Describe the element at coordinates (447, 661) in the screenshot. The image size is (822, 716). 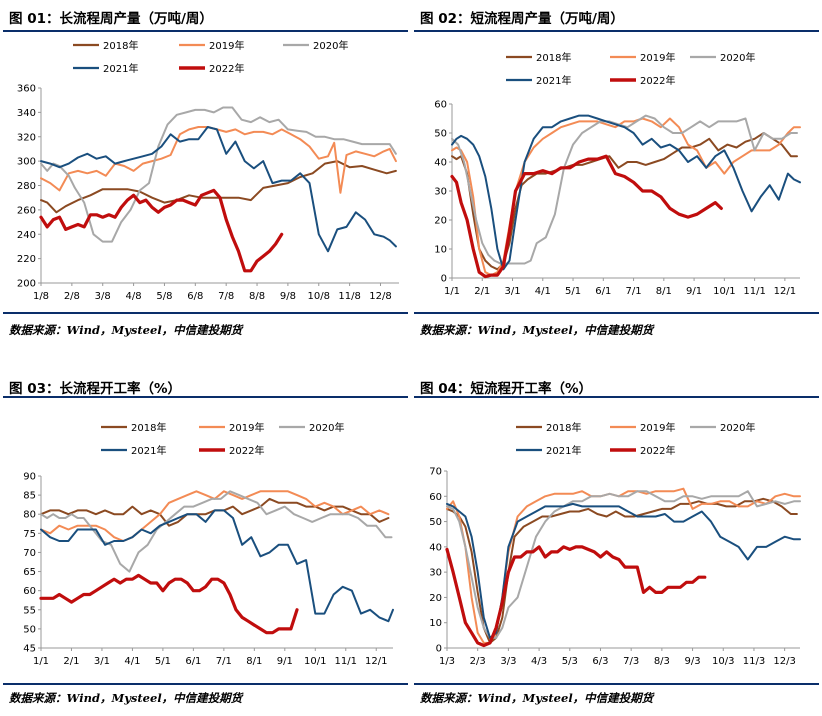
I see `x-tick-label: 1/3` at that location.